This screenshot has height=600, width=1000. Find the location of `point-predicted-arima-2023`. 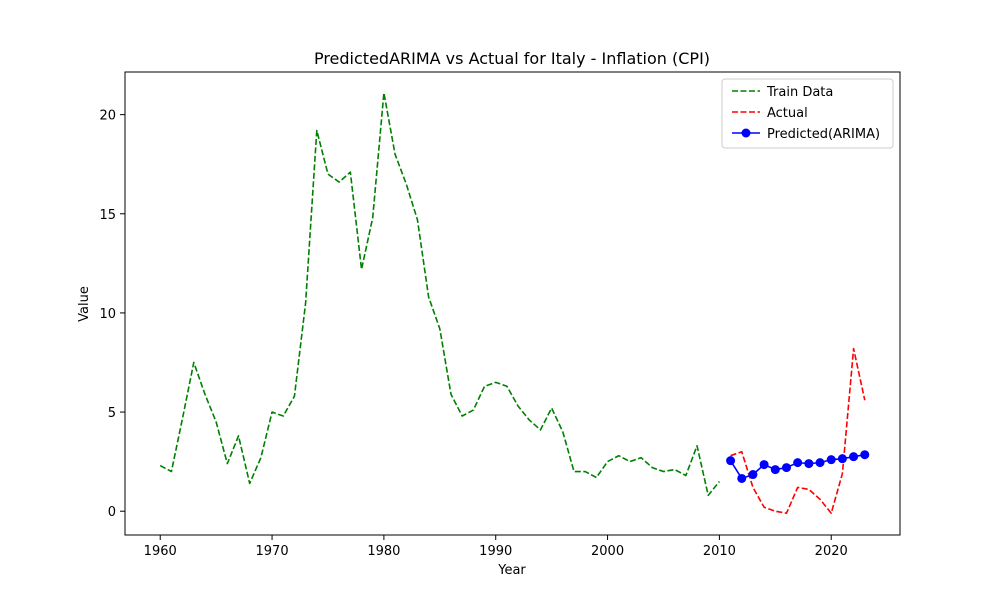

point-predicted-arima-2023 is located at coordinates (865, 455).